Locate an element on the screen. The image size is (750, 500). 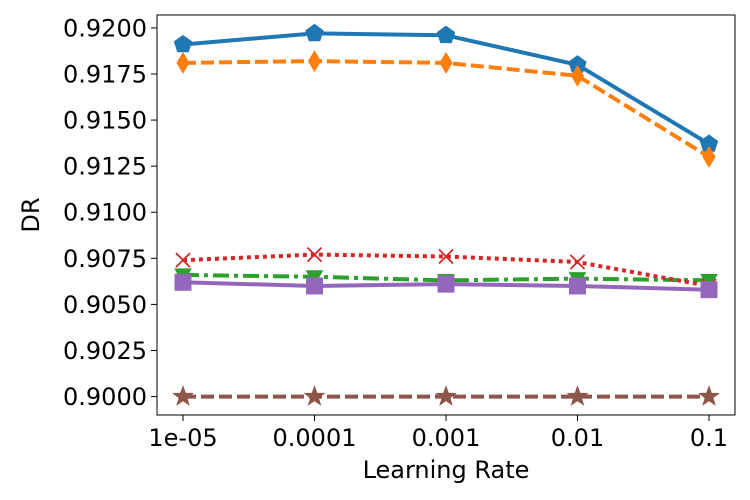
y-tick-label: 0.9125 is located at coordinates (105, 167).